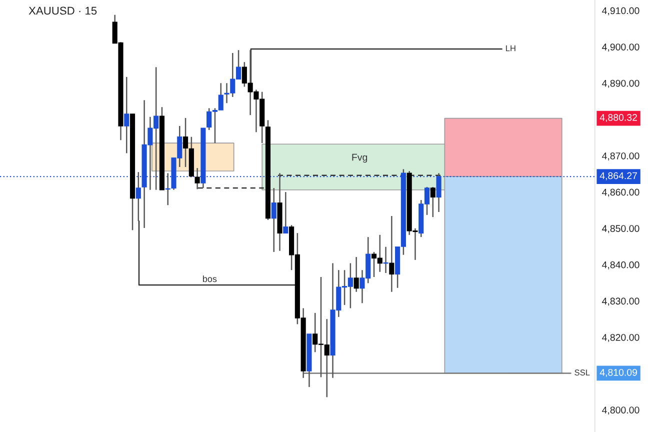 The image size is (648, 432). Describe the element at coordinates (511, 48) in the screenshot. I see `ref-line-label: LH` at that location.